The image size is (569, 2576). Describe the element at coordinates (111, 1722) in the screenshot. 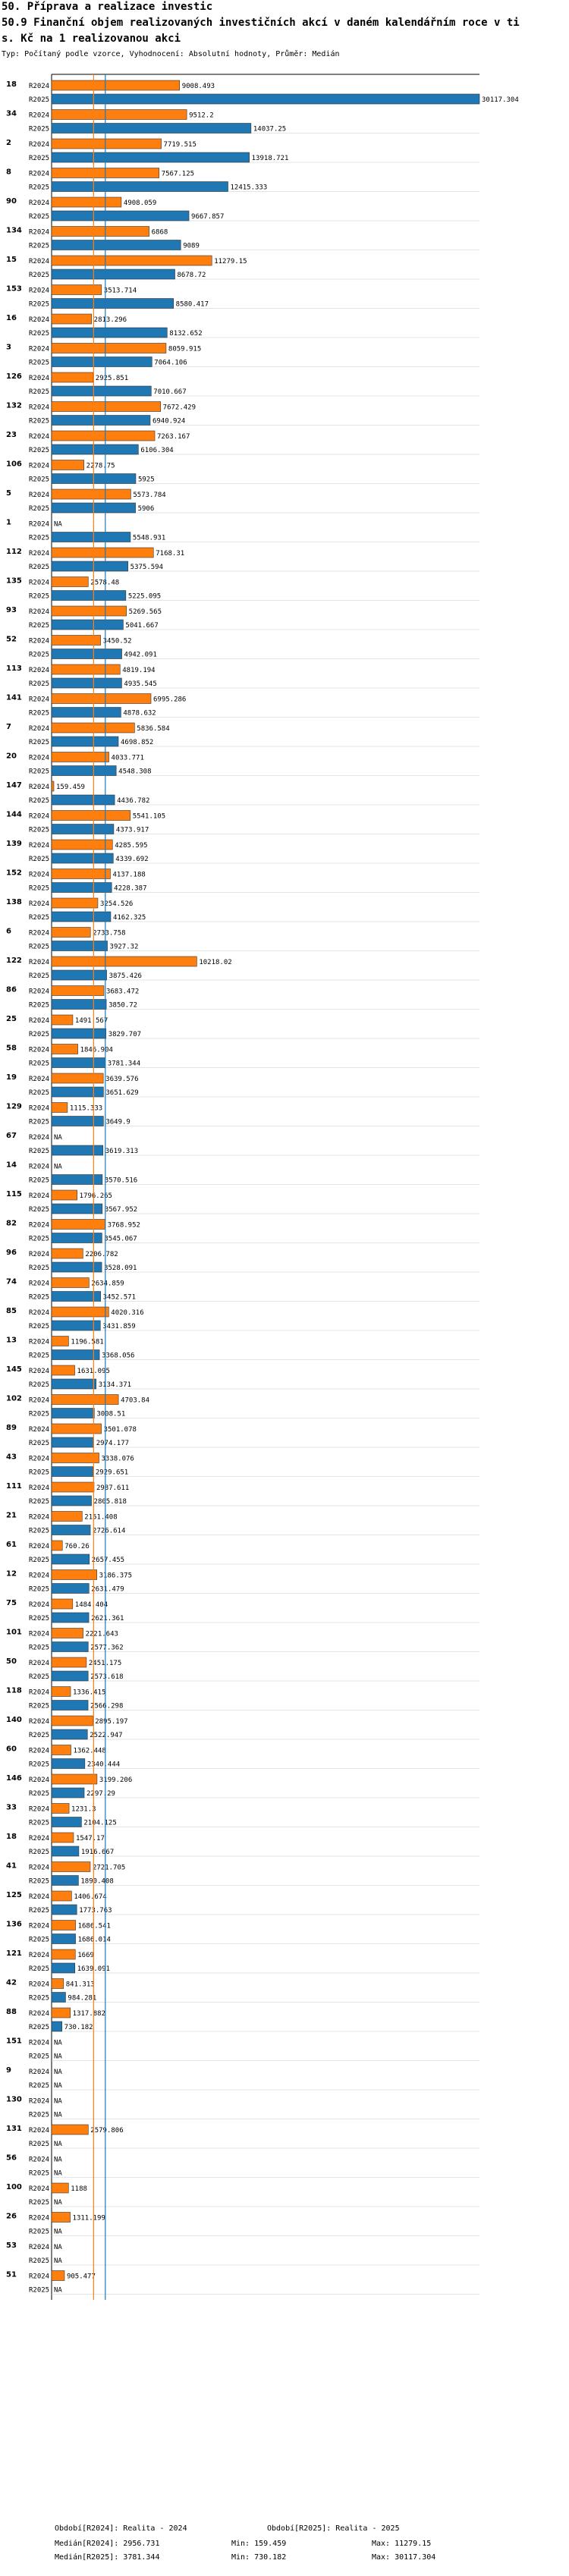

I see `value-label: 2895.197` at that location.